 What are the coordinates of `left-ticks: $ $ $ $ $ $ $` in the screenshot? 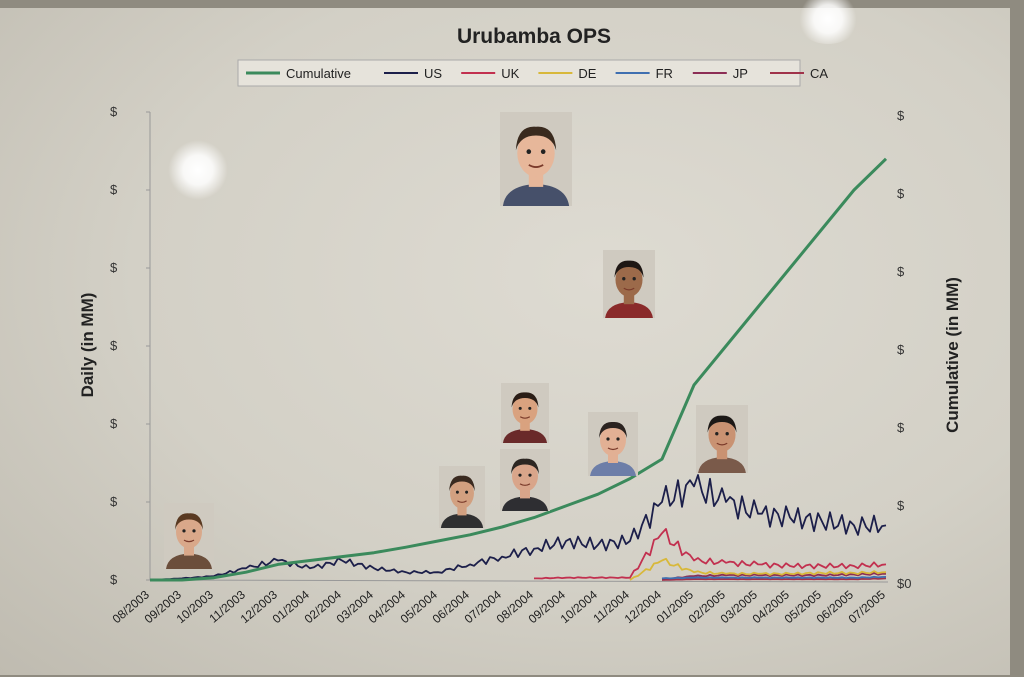 It's located at (130, 345).